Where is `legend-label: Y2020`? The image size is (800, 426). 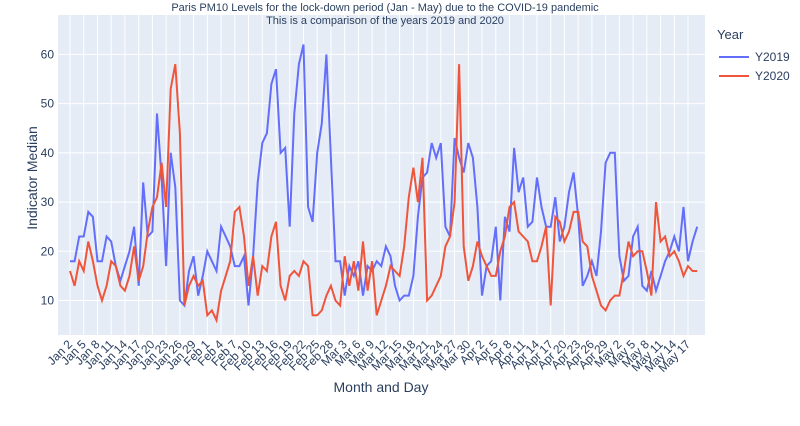 legend-label: Y2020 is located at coordinates (772, 76).